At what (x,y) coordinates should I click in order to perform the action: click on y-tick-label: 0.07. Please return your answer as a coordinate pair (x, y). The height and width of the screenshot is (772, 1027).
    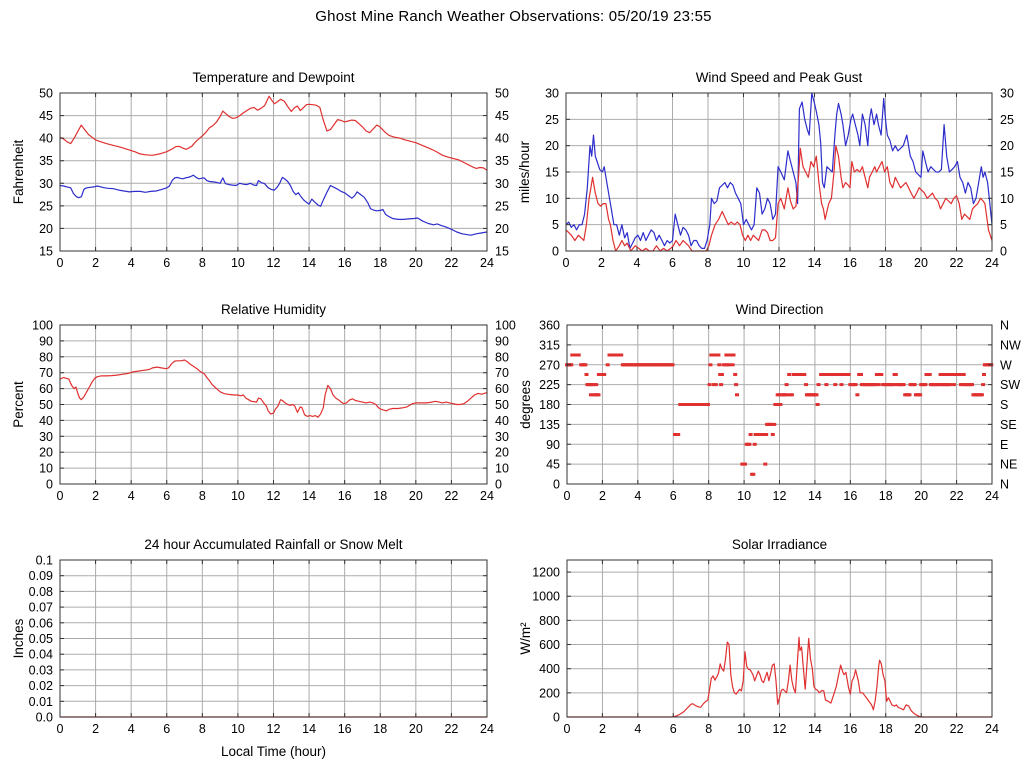
    Looking at the image, I should click on (41, 608).